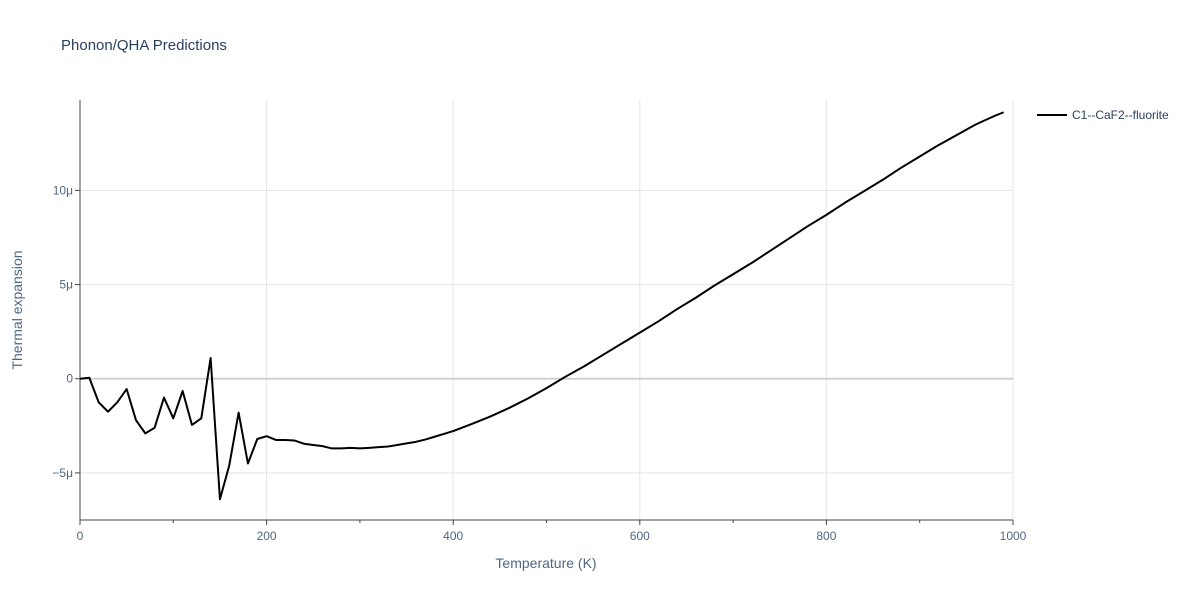 The width and height of the screenshot is (1200, 600). What do you see at coordinates (267, 536) in the screenshot?
I see `x-tick-label: 200` at bounding box center [267, 536].